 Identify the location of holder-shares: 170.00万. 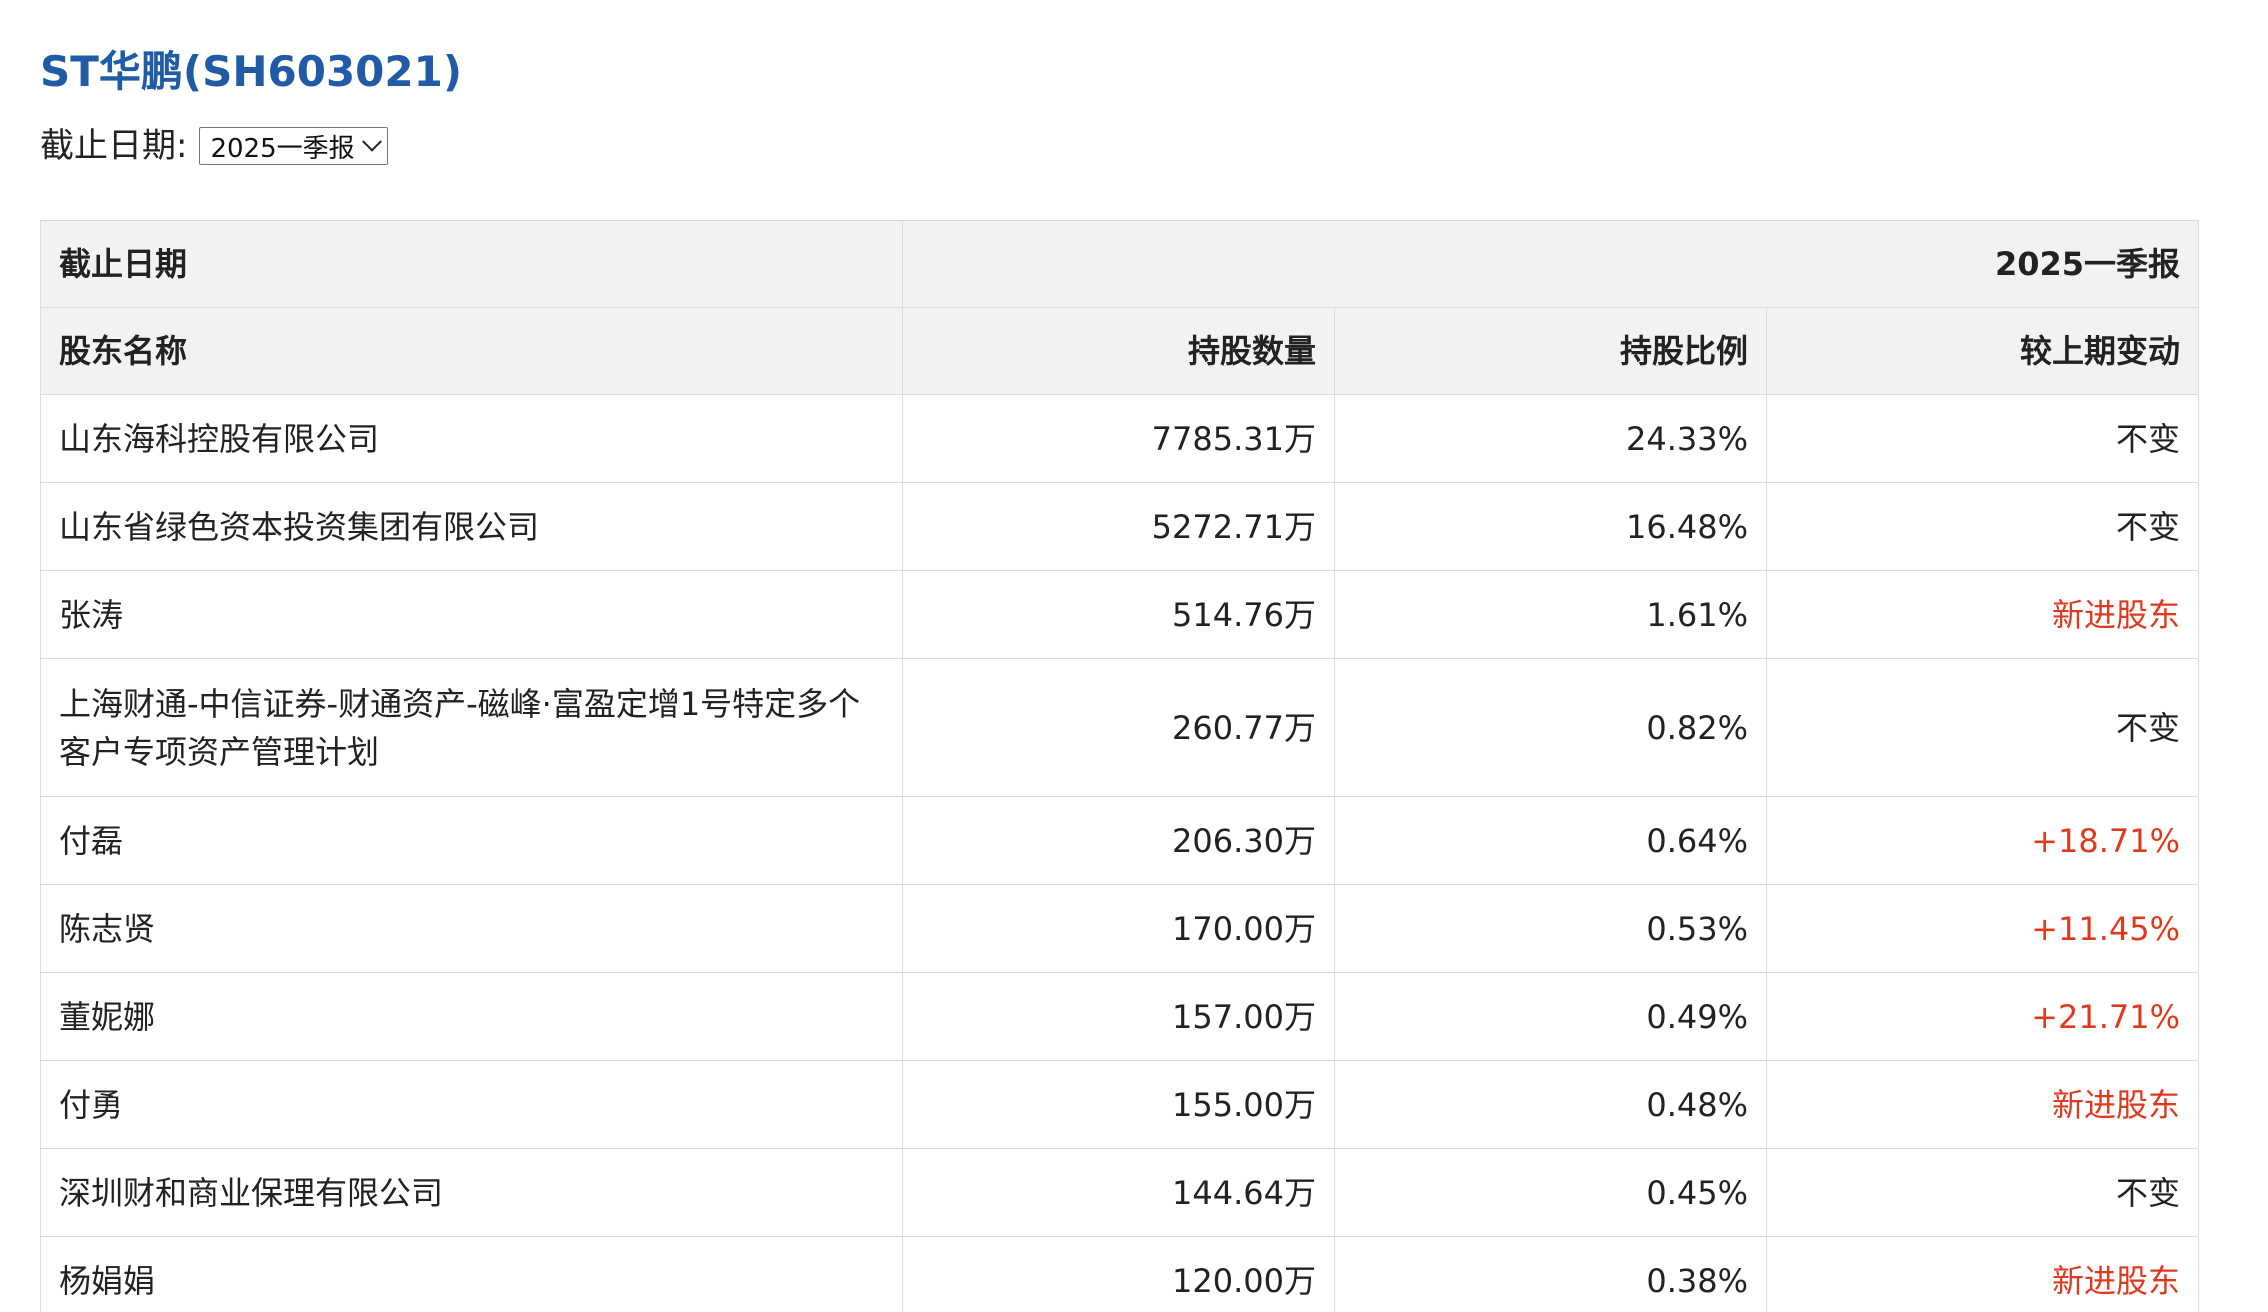
(1118, 928).